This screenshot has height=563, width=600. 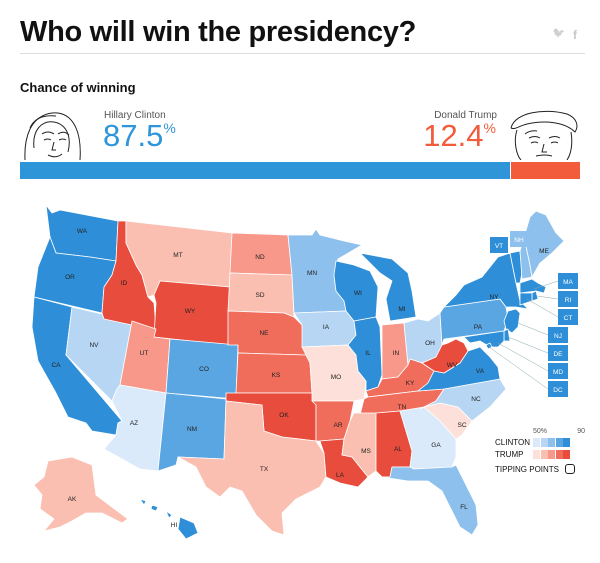 I want to click on header: Who will win the presidency? 🐦 f, so click(x=302, y=31).